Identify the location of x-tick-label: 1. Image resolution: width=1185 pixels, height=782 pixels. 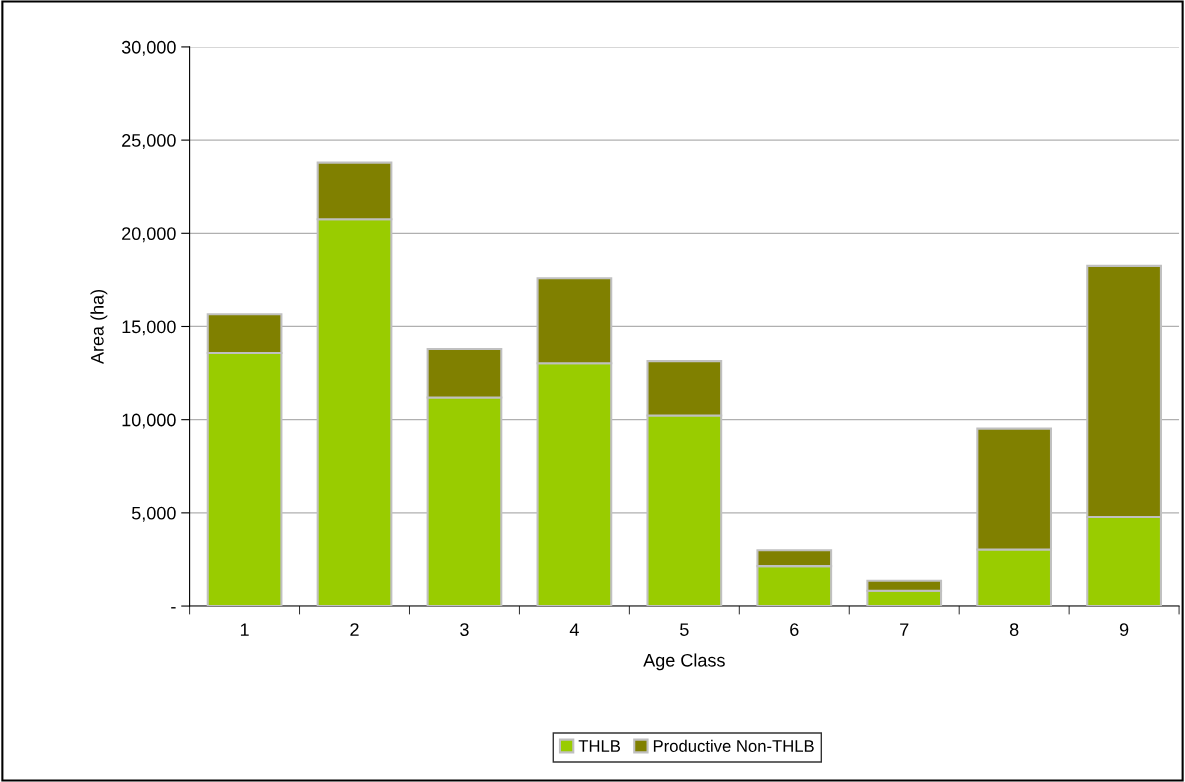
(244, 629).